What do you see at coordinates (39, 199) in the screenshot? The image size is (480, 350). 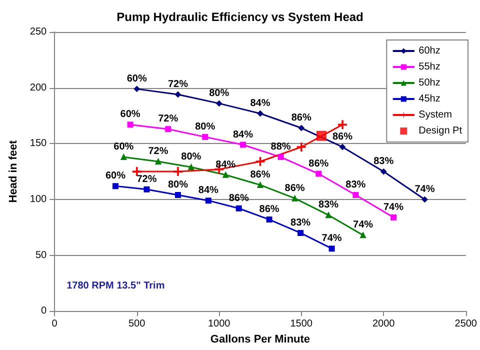 I see `y-tick-label: 100` at bounding box center [39, 199].